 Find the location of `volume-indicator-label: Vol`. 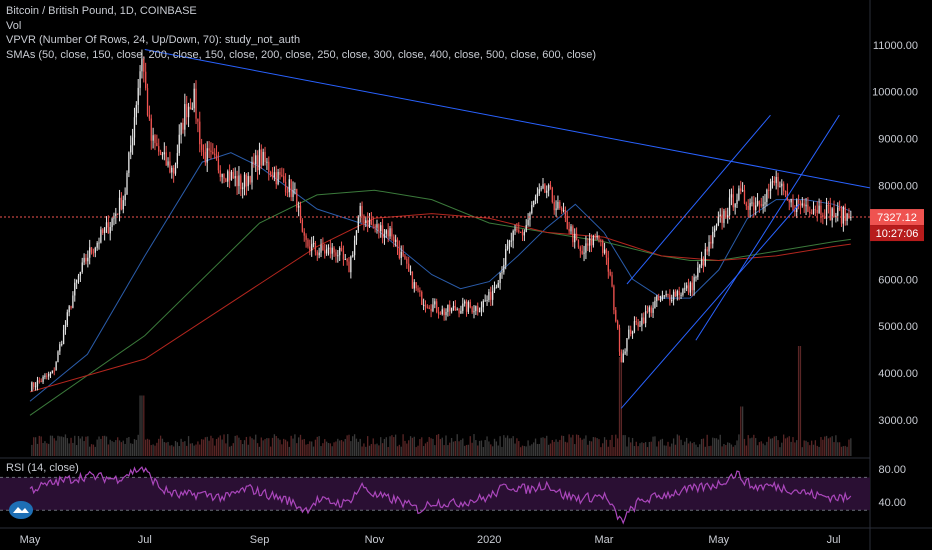

volume-indicator-label: Vol is located at coordinates (14, 25).